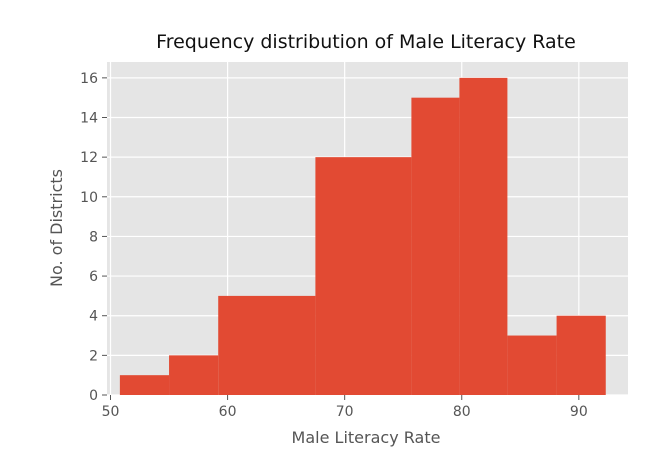 This screenshot has width=657, height=468. I want to click on x-tick-label: 50, so click(111, 412).